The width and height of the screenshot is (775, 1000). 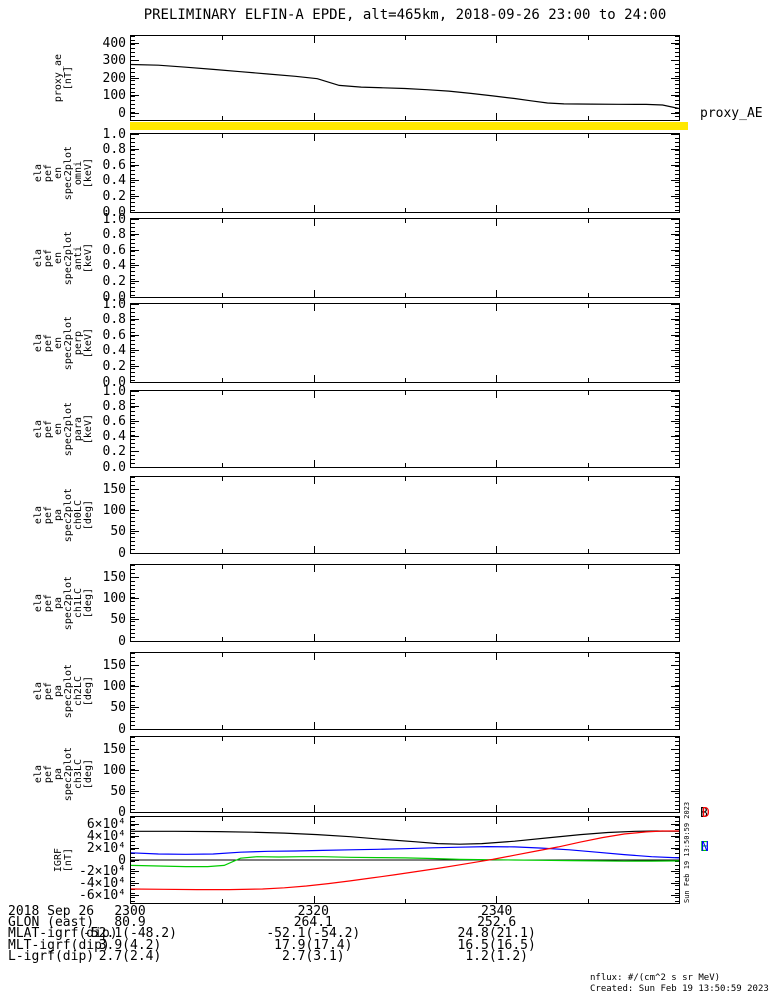 I want to click on y-tick-label: -2×10⁴, so click(x=102, y=872).